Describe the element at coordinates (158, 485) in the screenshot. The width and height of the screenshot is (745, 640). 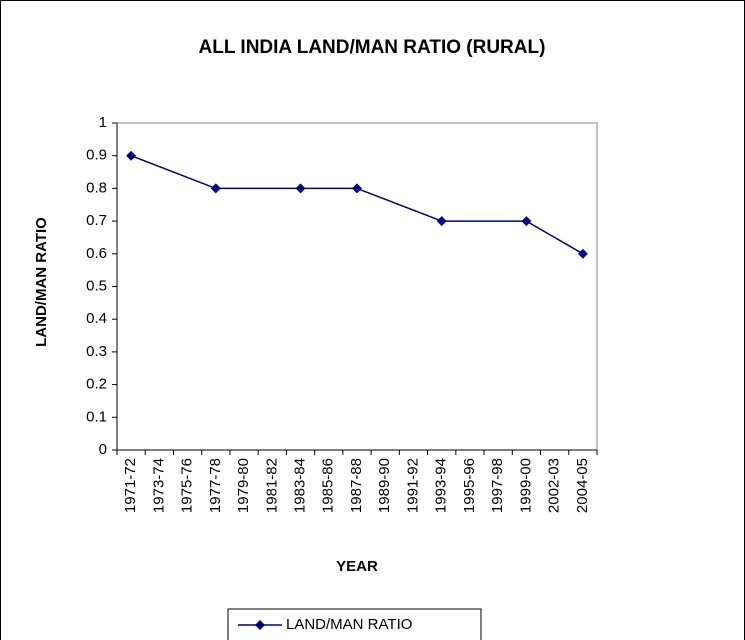
I see `x-tick-label: 1973-74` at that location.